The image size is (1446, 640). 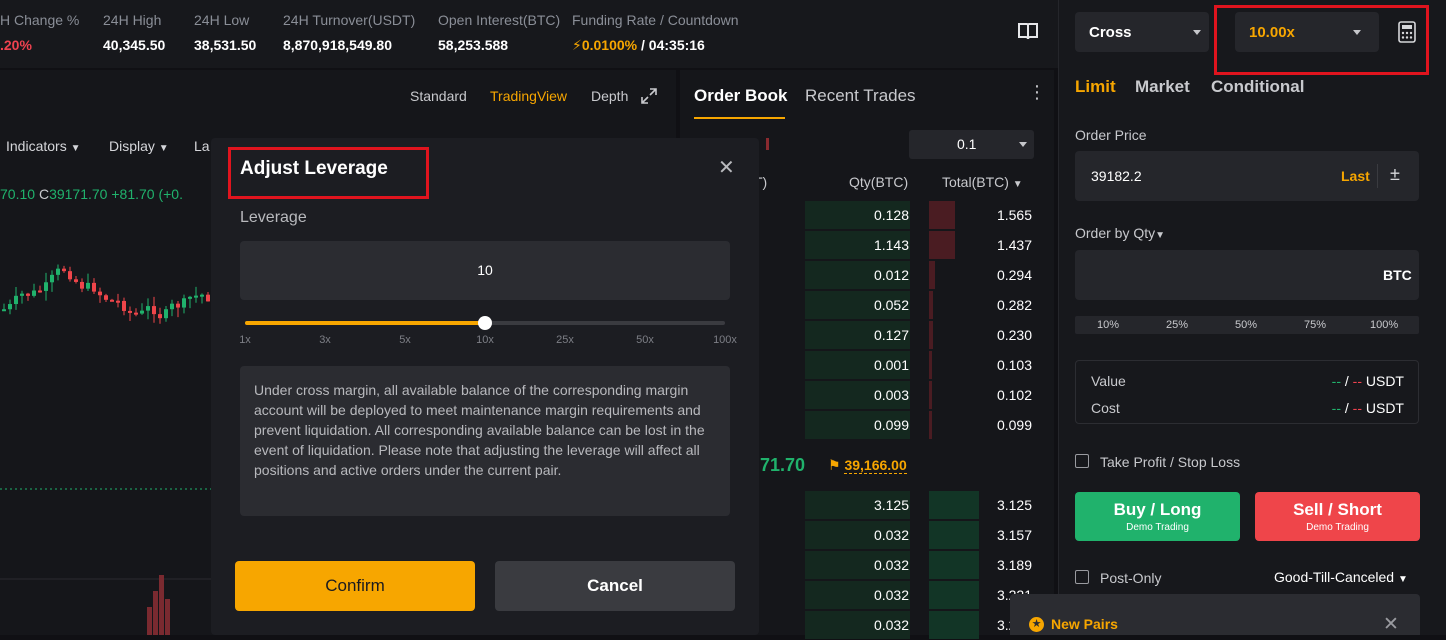 I want to click on sell-short-button: Sell / Short Demo Trading, so click(x=1337, y=516).